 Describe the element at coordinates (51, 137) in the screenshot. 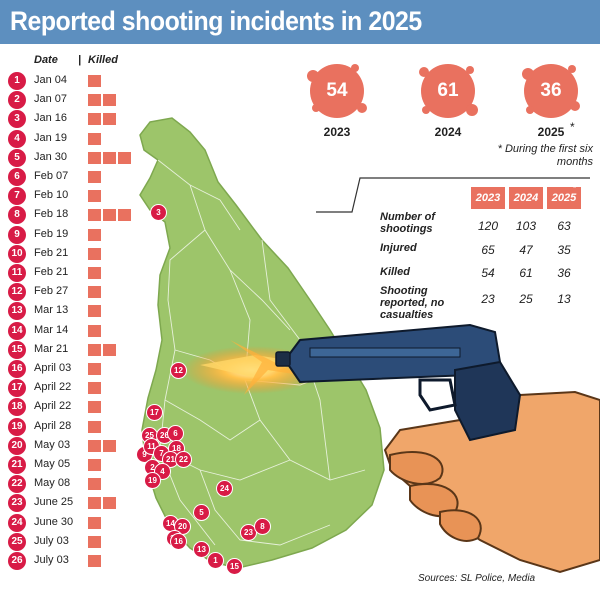

I see `incident-date: Jan 19` at that location.